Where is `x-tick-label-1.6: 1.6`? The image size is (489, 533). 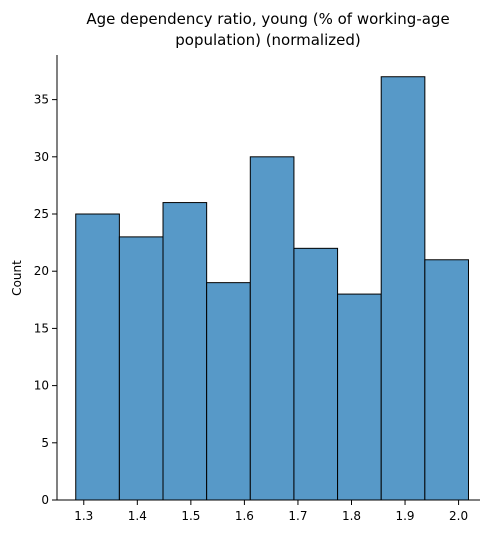 x-tick-label-1.6: 1.6 is located at coordinates (244, 516).